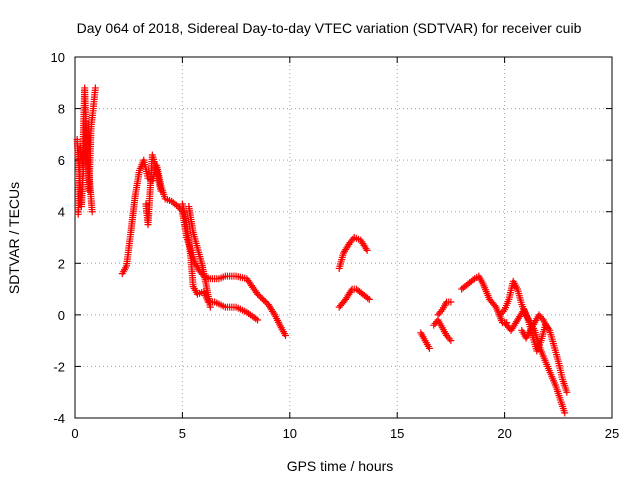  What do you see at coordinates (58, 57) in the screenshot?
I see `y-tick-label: 10` at bounding box center [58, 57].